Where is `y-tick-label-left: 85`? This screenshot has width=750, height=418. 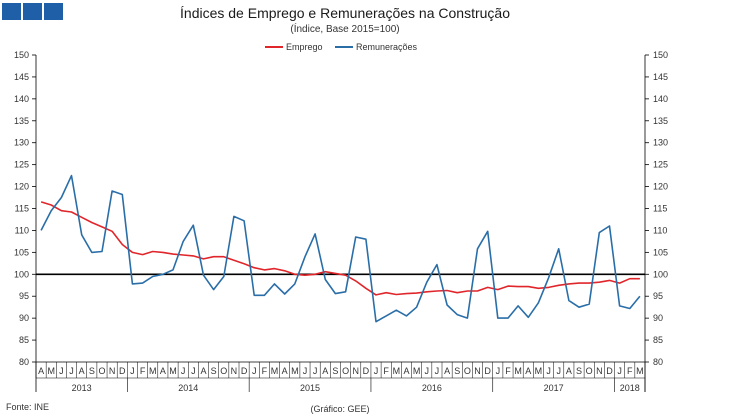 y-tick-label-left: 85 is located at coordinates (24, 340).